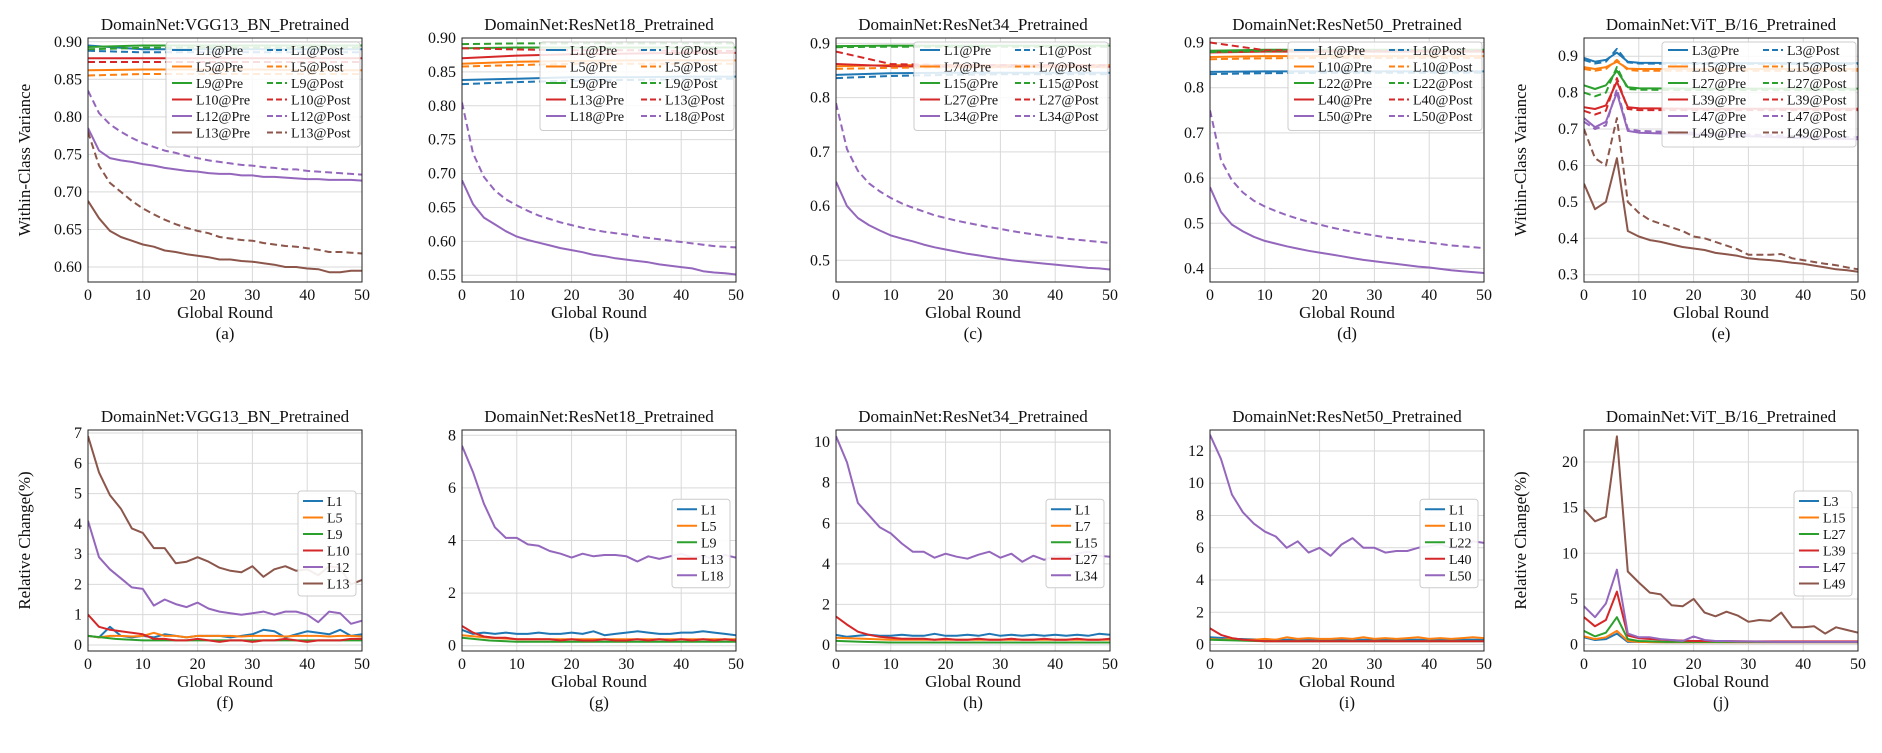 This screenshot has width=1882, height=753. What do you see at coordinates (709, 543) in the screenshot?
I see `legend-label: L9` at bounding box center [709, 543].